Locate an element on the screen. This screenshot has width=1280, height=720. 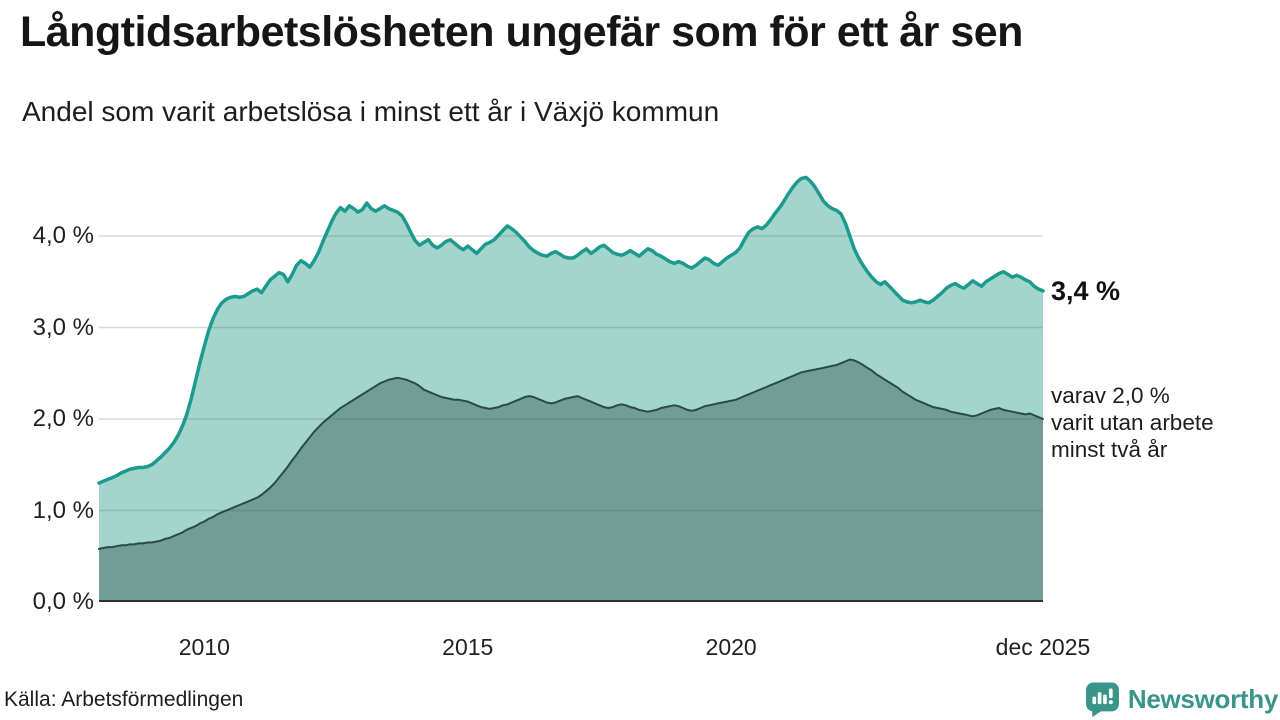
x-tick-label: dec 2025 is located at coordinates (1043, 647).